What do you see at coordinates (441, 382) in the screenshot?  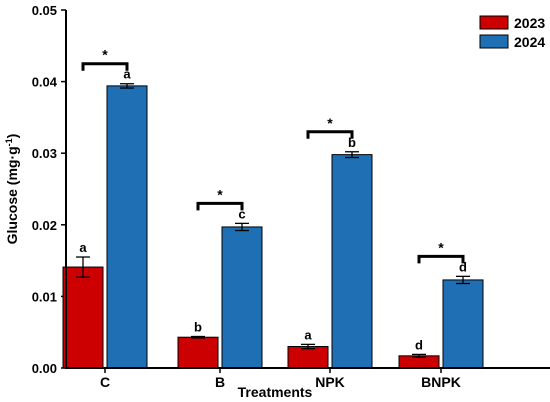 I see `x-tick-label: BNPK` at bounding box center [441, 382].